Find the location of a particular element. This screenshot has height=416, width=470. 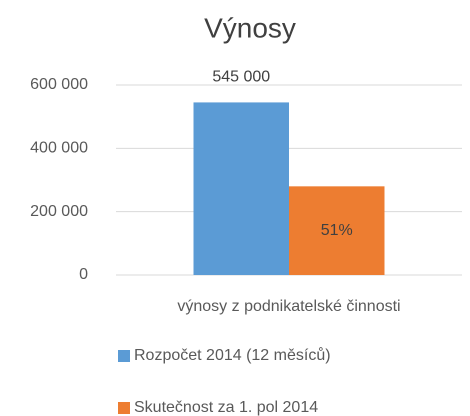

chart-title: Výnosy is located at coordinates (250, 27).